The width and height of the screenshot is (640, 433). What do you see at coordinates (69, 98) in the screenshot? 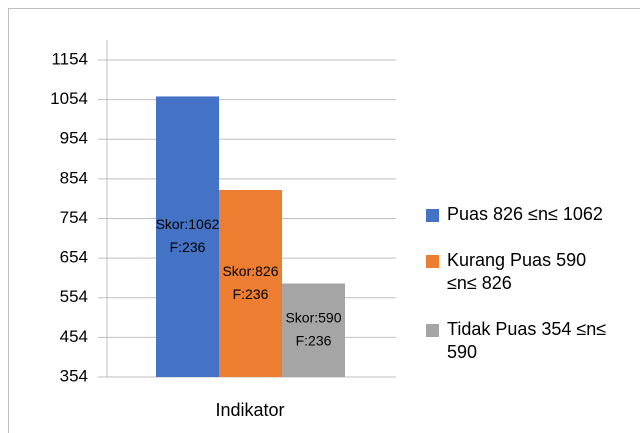
I see `y-tick-label: 1054` at bounding box center [69, 98].